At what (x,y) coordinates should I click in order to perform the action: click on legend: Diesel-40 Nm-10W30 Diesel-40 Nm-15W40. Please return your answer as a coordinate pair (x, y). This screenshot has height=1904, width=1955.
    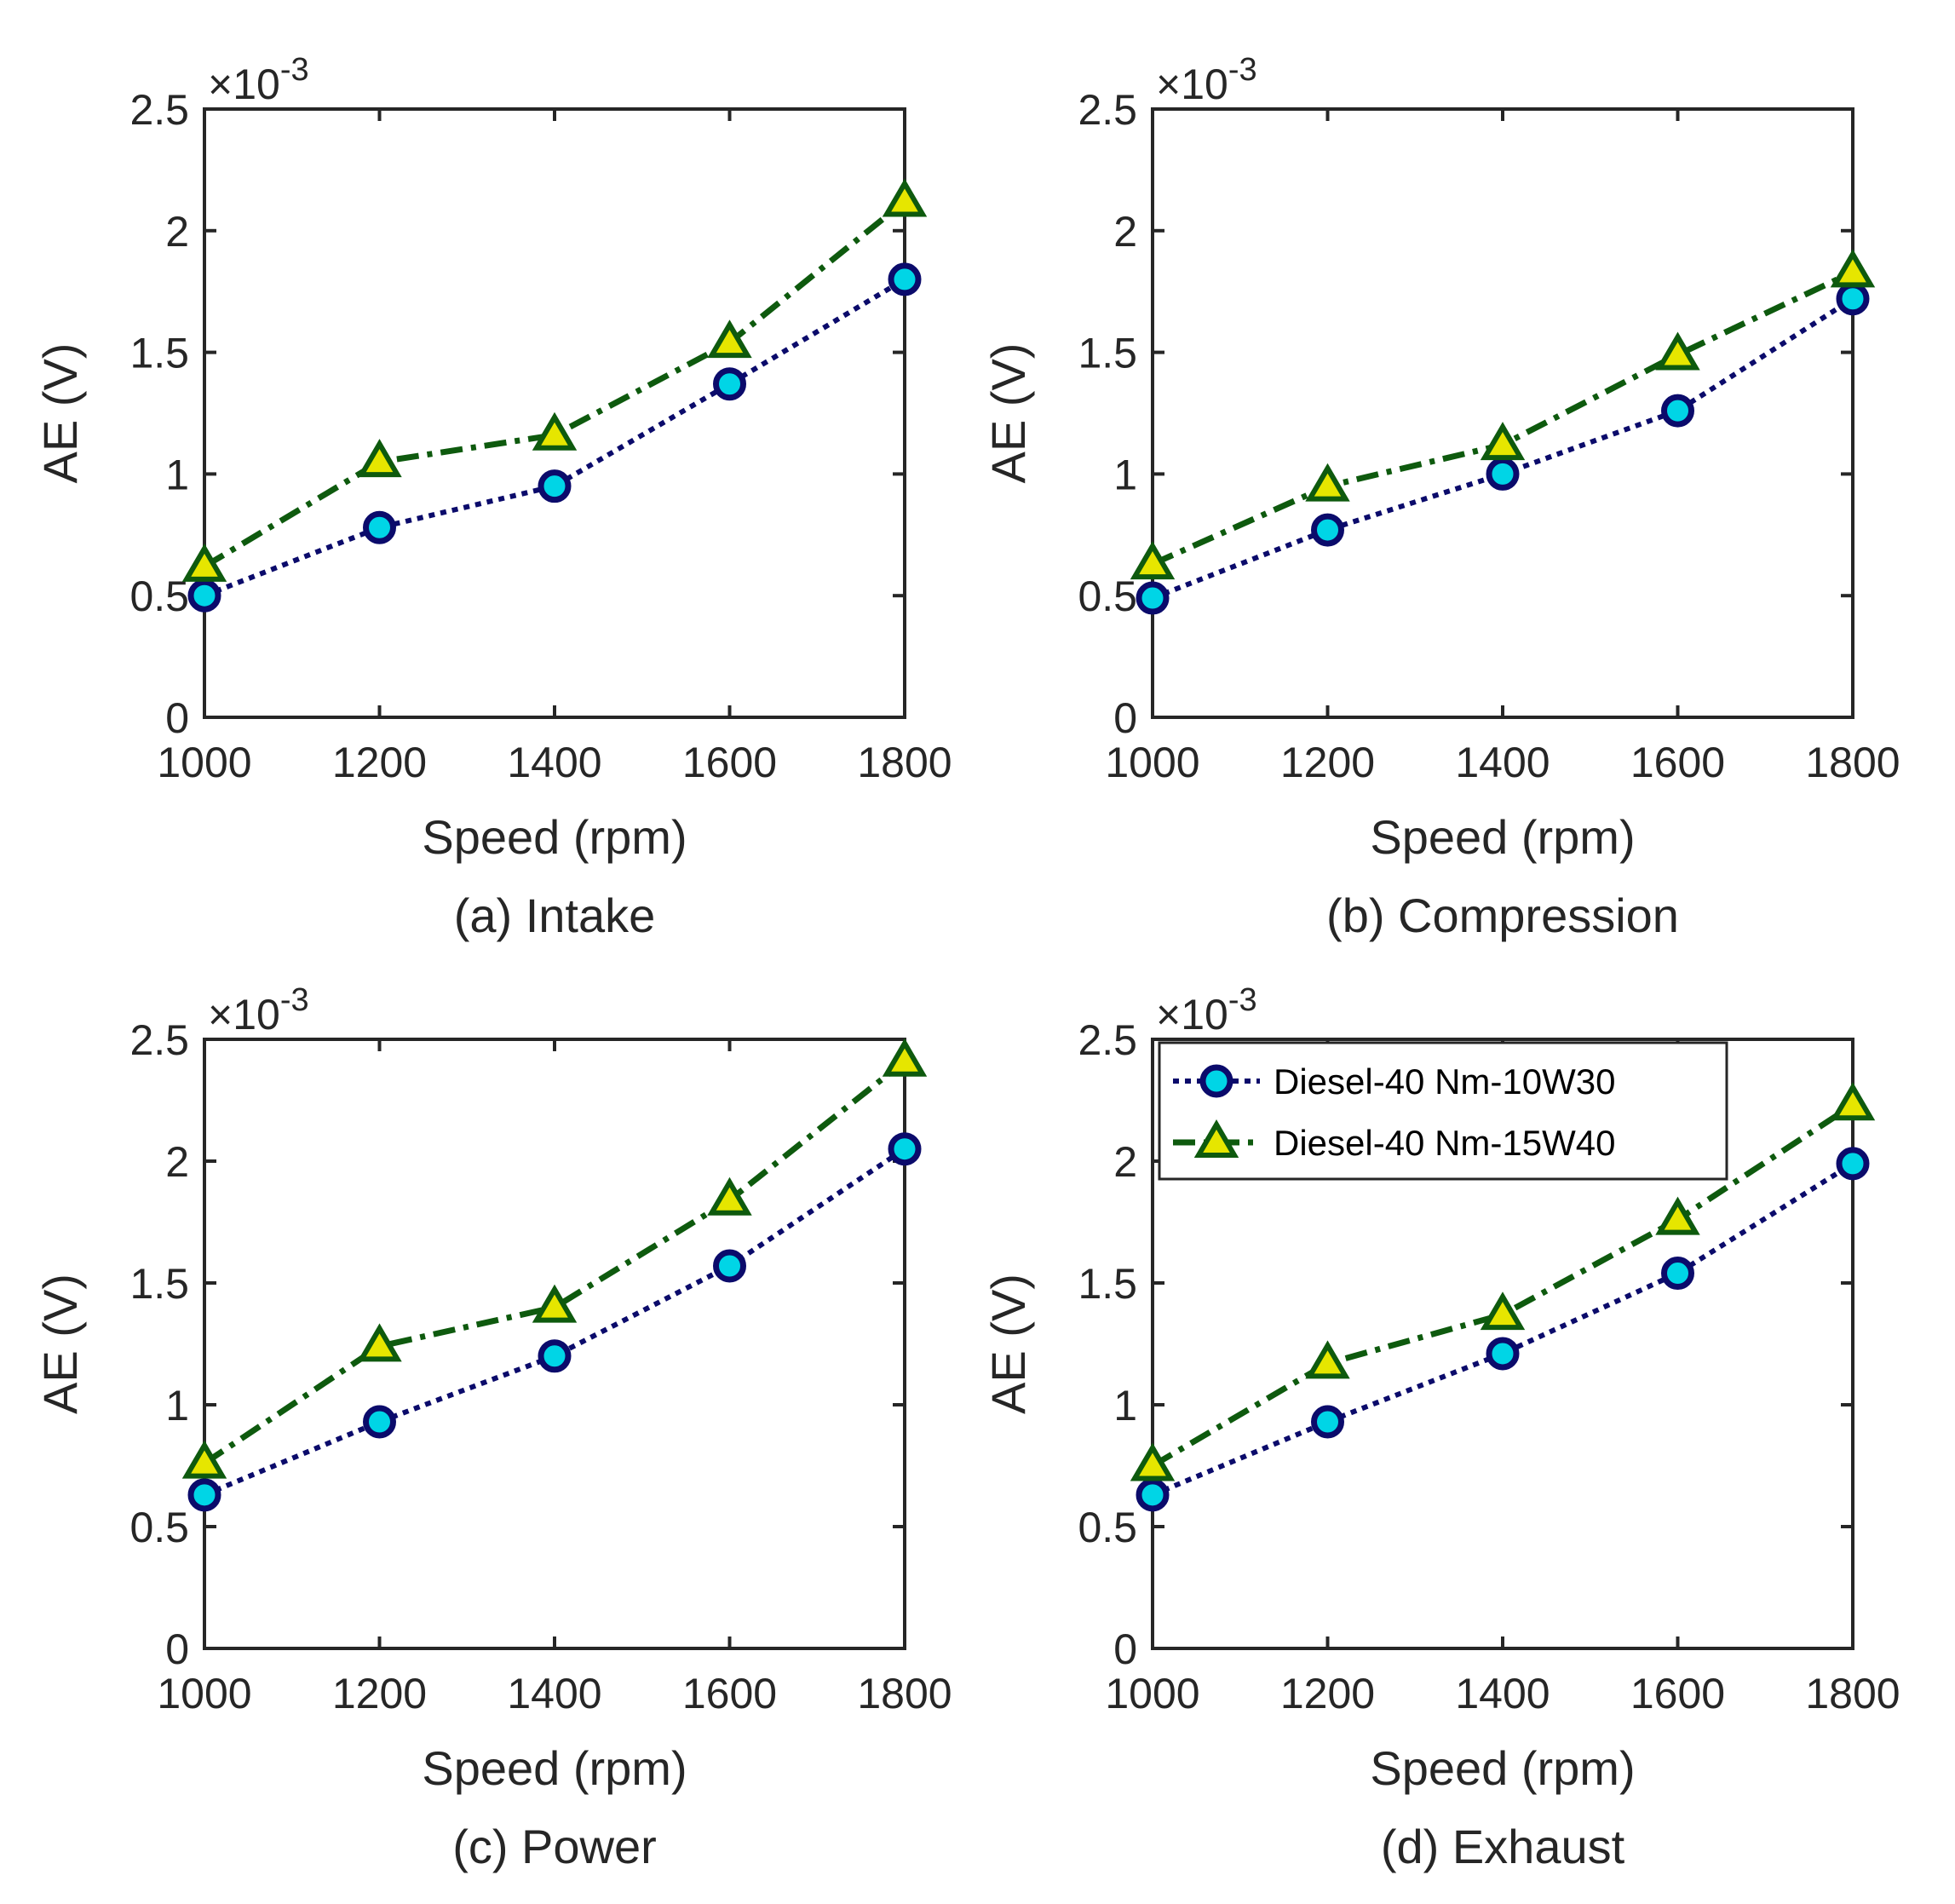
    Looking at the image, I should click on (1443, 1111).